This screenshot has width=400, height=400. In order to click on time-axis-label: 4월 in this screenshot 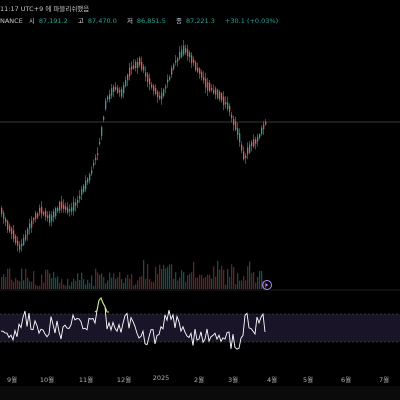, I will do `click(272, 380)`.